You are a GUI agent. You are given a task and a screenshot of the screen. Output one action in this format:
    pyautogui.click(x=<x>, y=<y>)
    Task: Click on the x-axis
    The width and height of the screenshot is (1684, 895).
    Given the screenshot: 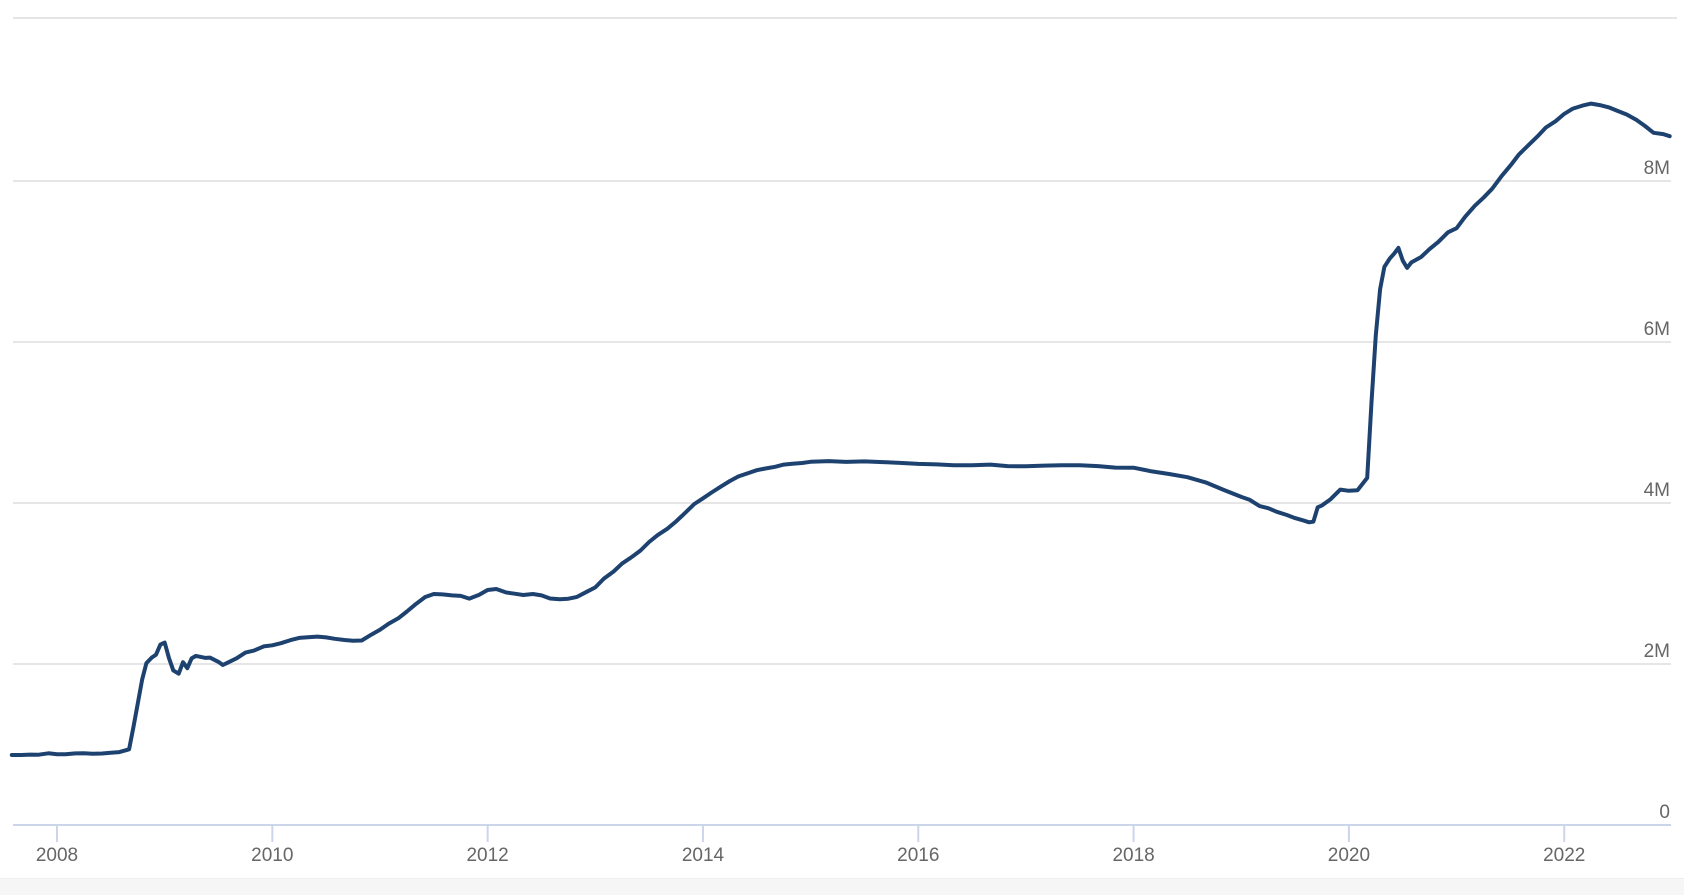 What is the action you would take?
    pyautogui.click(x=842, y=833)
    